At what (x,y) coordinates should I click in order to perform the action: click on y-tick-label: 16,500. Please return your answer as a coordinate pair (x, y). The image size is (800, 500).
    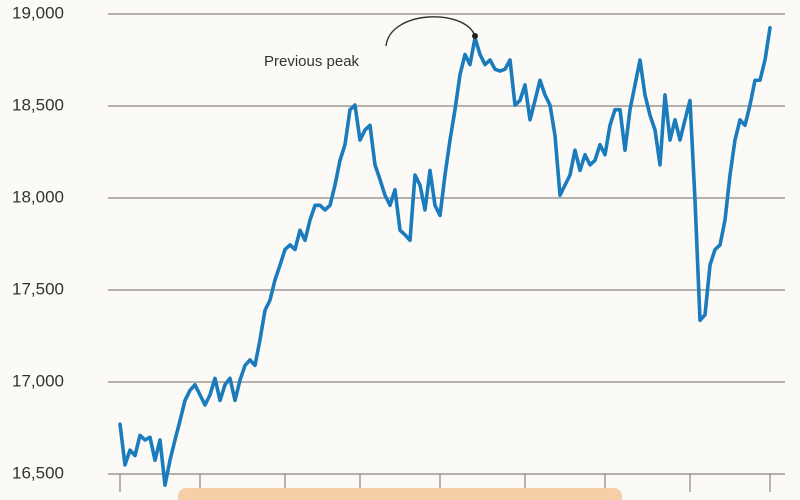
    Looking at the image, I should click on (38, 472).